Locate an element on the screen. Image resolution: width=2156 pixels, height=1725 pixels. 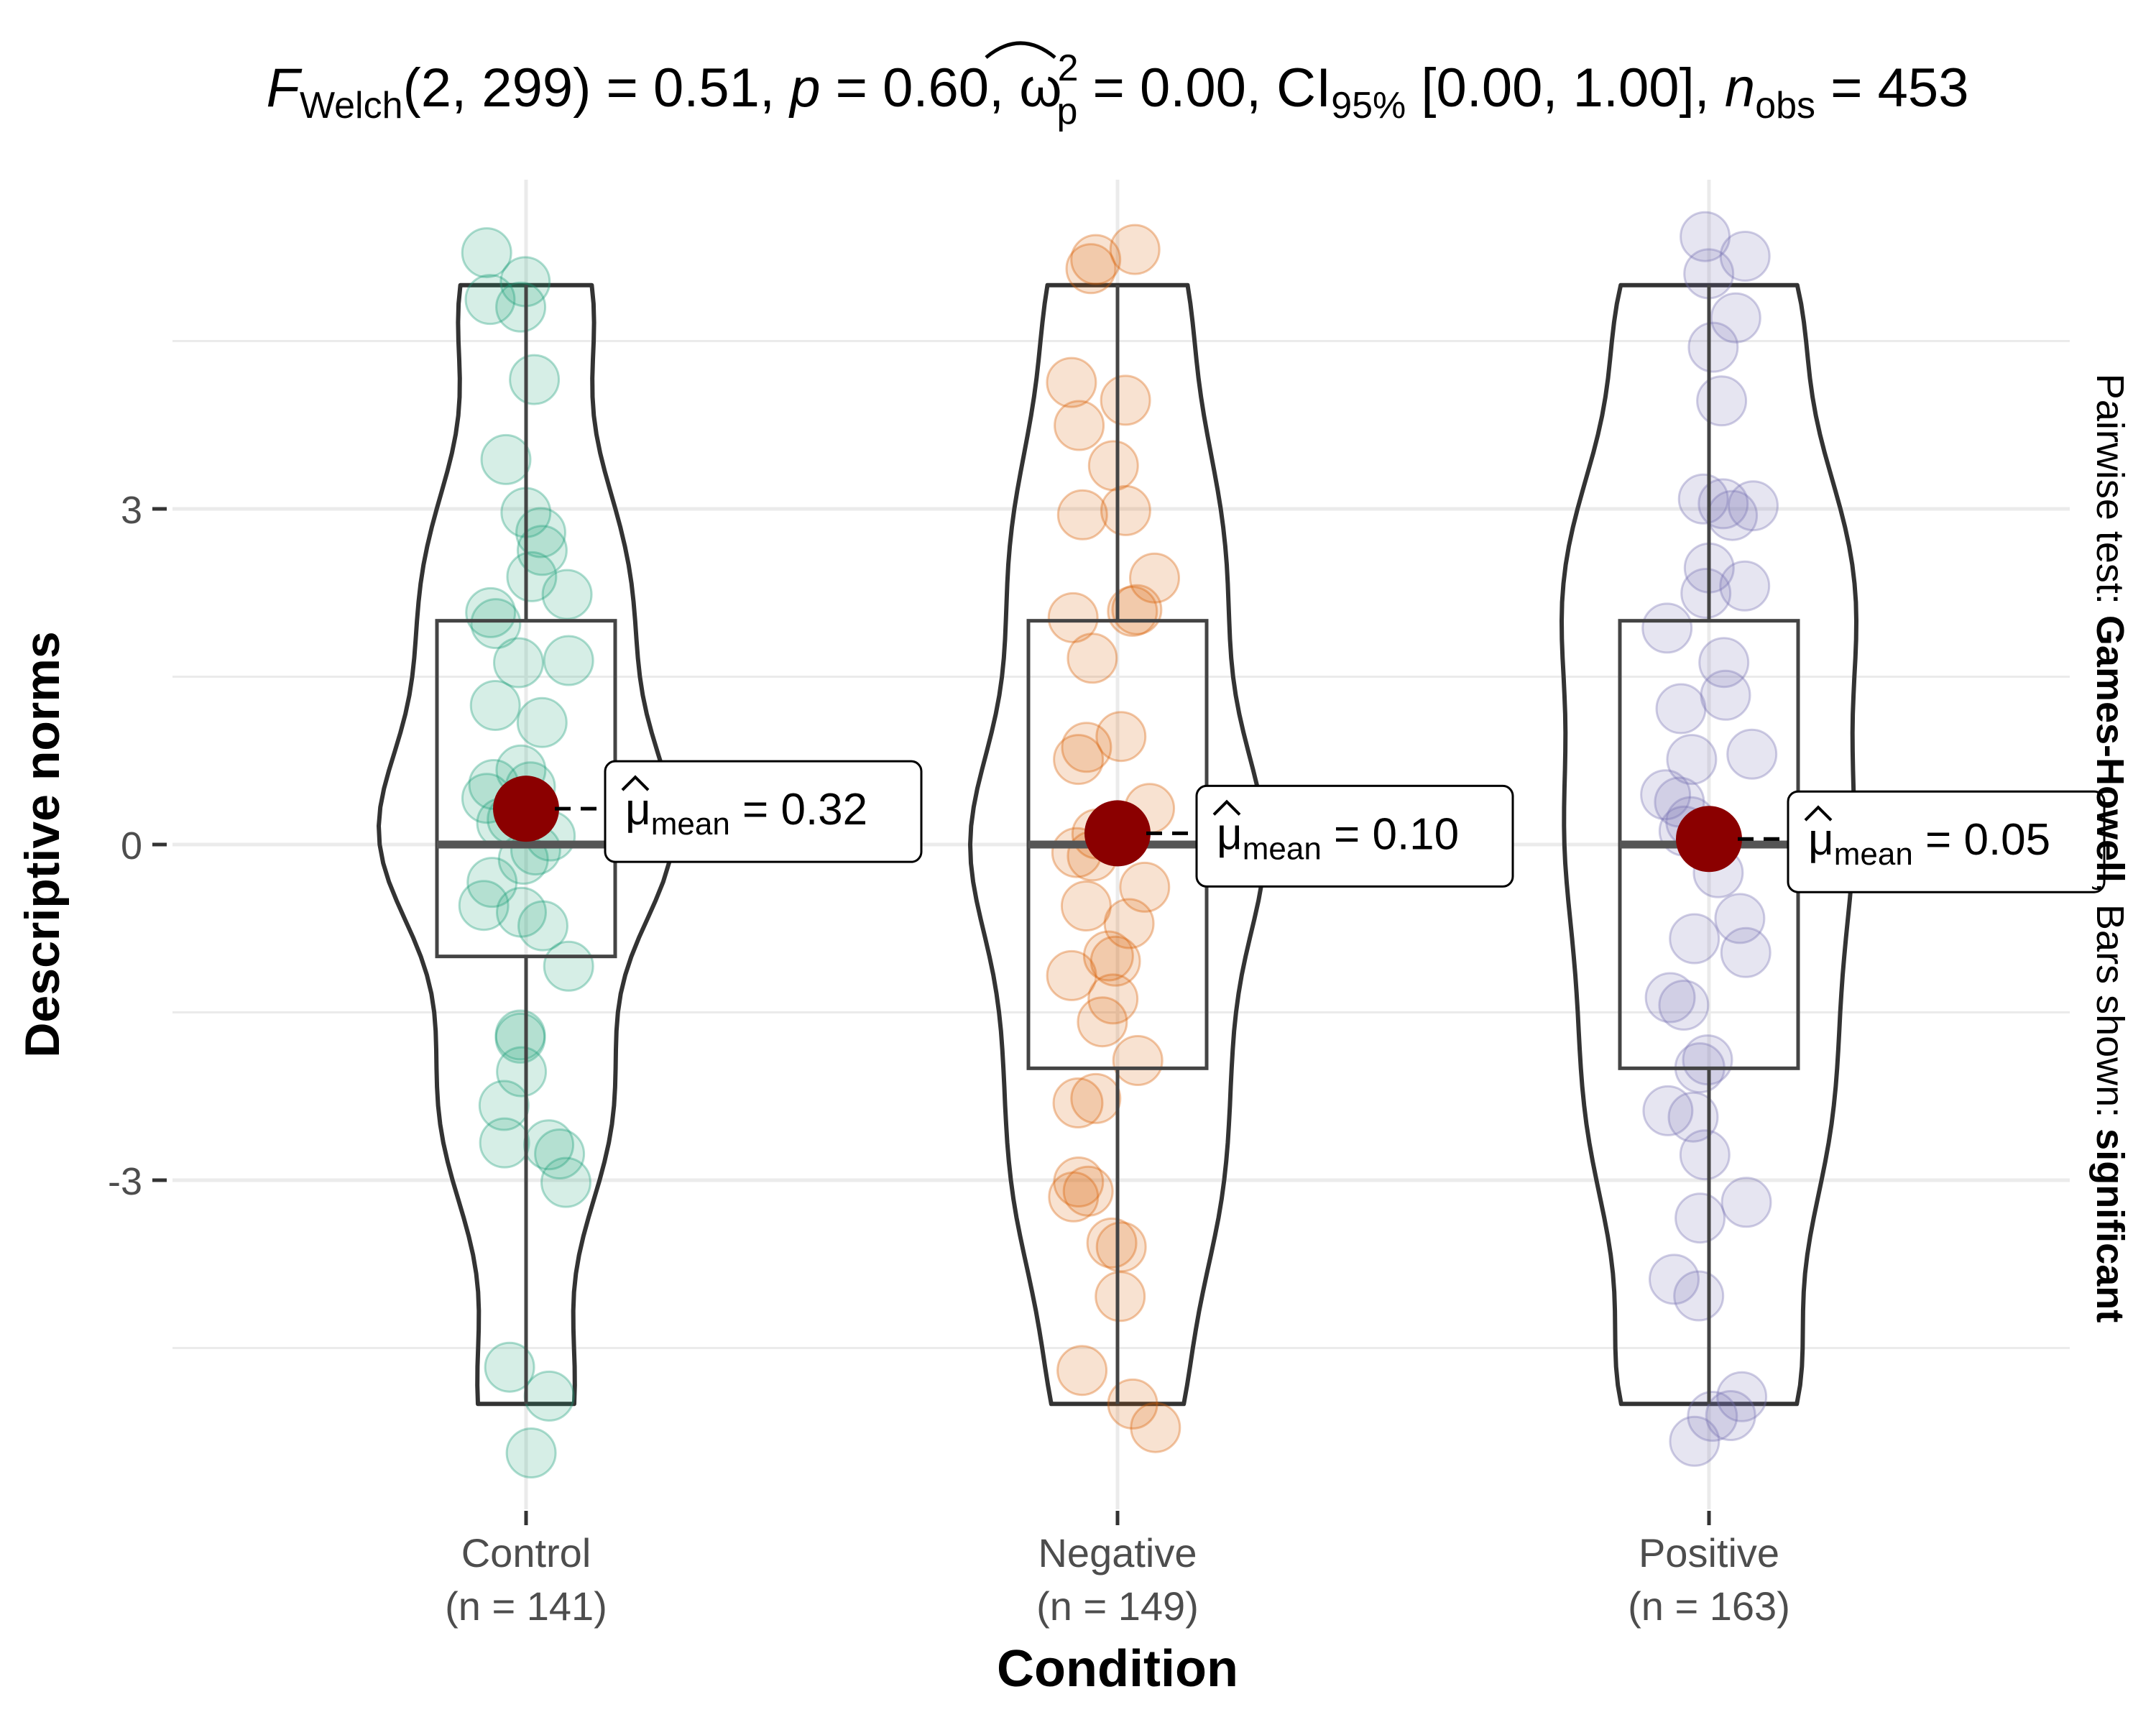
mean-label: μmean = 0.32 is located at coordinates (746, 813).